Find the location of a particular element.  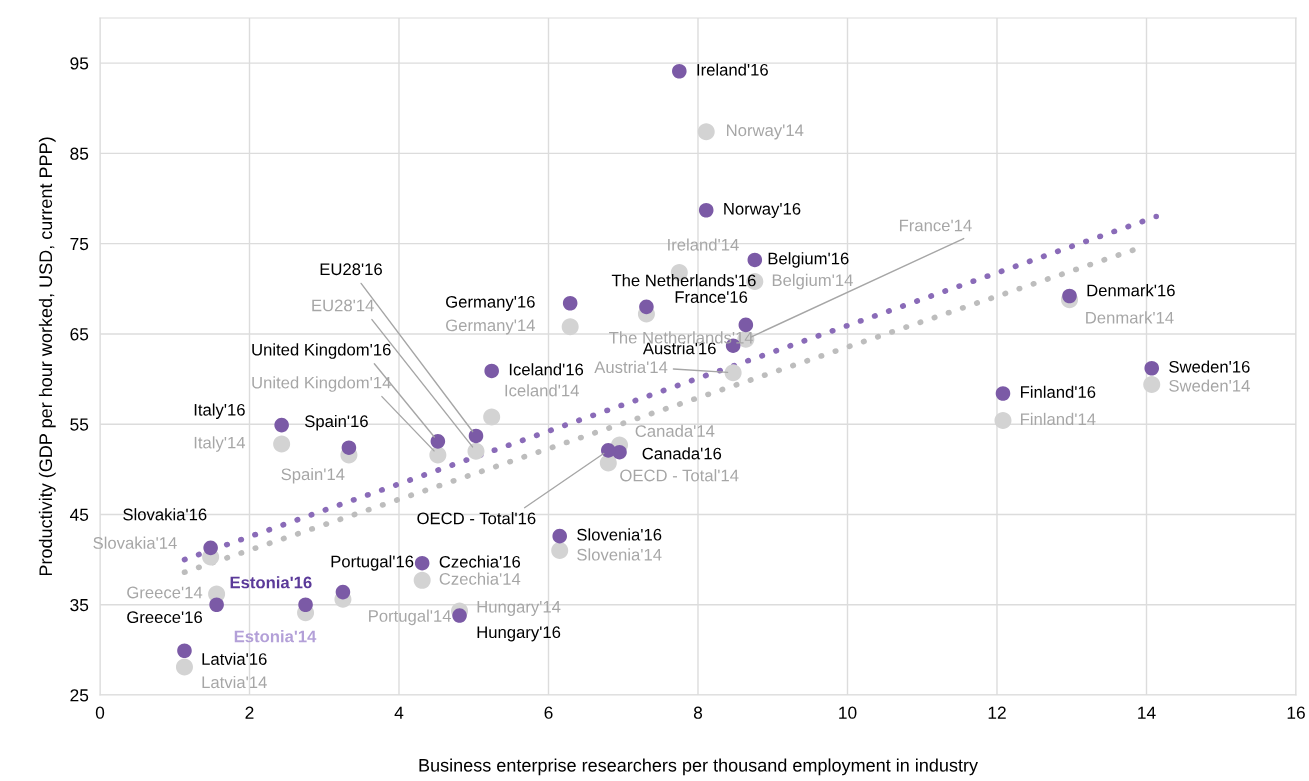

annotation: The Netherlands'14 is located at coordinates (681, 337).